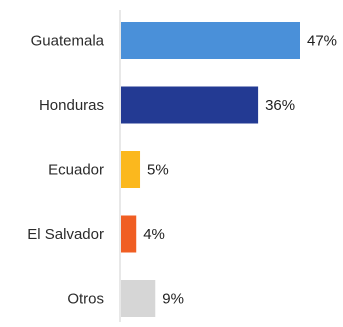  Describe the element at coordinates (158, 170) in the screenshot. I see `value-label-ecuador: 5%` at that location.